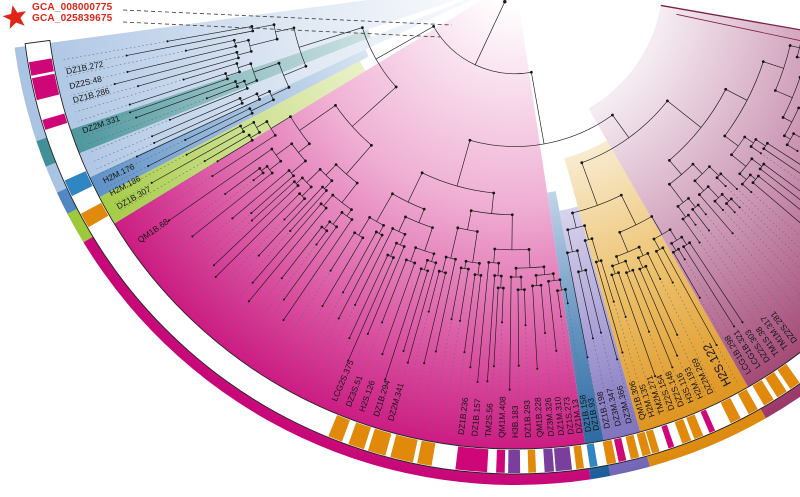 The height and width of the screenshot is (497, 800). What do you see at coordinates (527, 419) in the screenshot?
I see `taxon-label: DZ1B.293` at bounding box center [527, 419].